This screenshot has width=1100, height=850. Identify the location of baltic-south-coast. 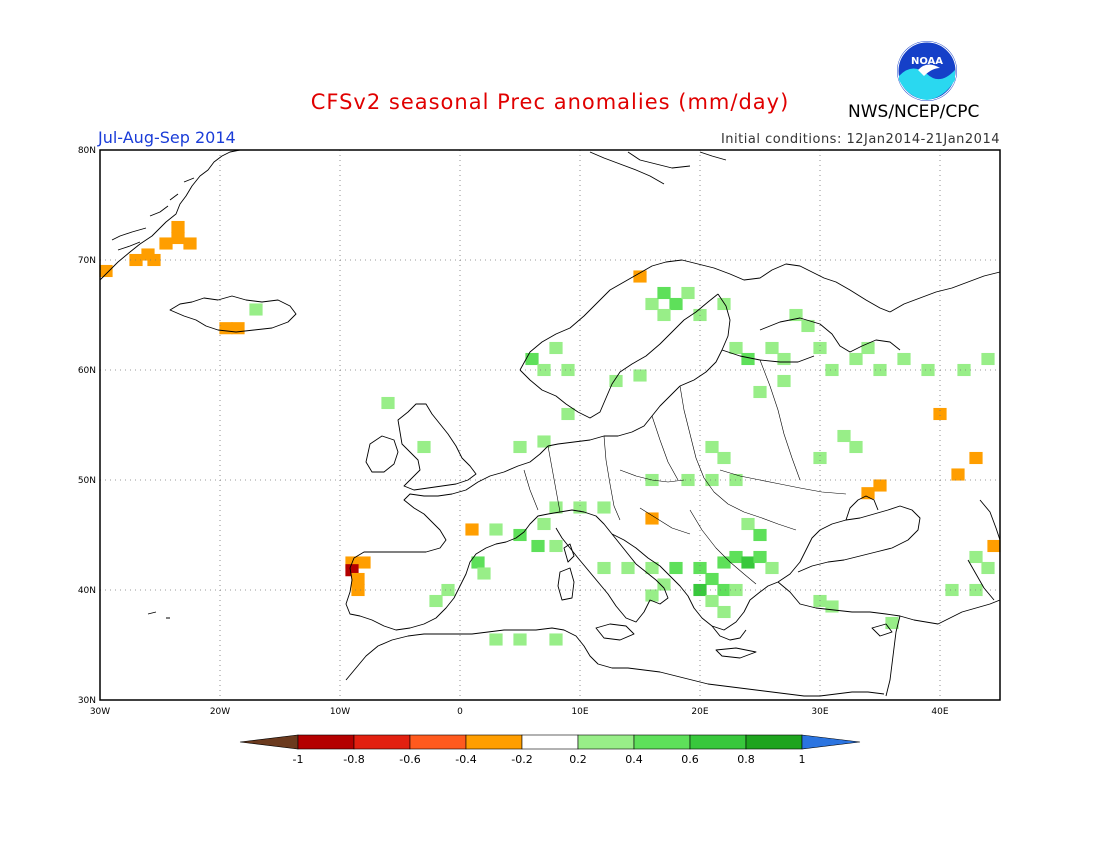
(614, 416).